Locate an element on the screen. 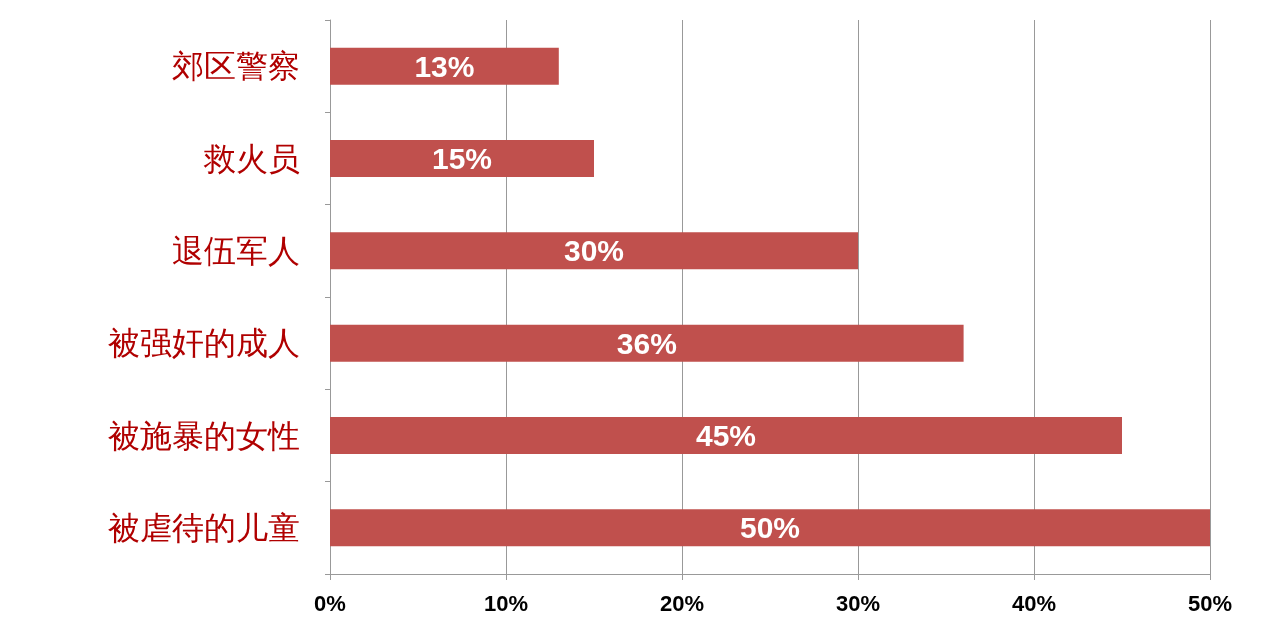 The image size is (1280, 644). data-label: 50% is located at coordinates (770, 528).